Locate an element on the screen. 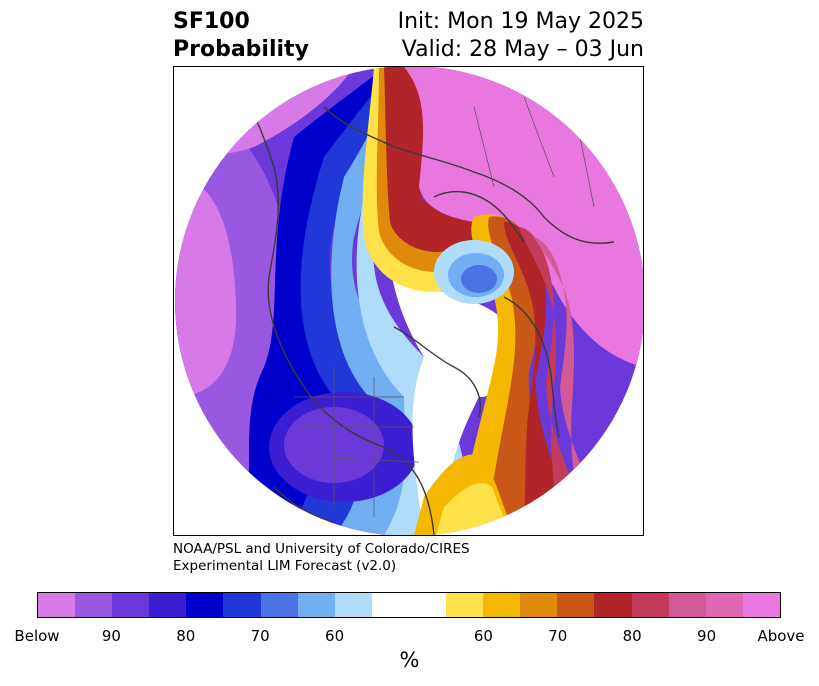 This screenshot has height=686, width=819. tick-label-above: Above is located at coordinates (781, 636).